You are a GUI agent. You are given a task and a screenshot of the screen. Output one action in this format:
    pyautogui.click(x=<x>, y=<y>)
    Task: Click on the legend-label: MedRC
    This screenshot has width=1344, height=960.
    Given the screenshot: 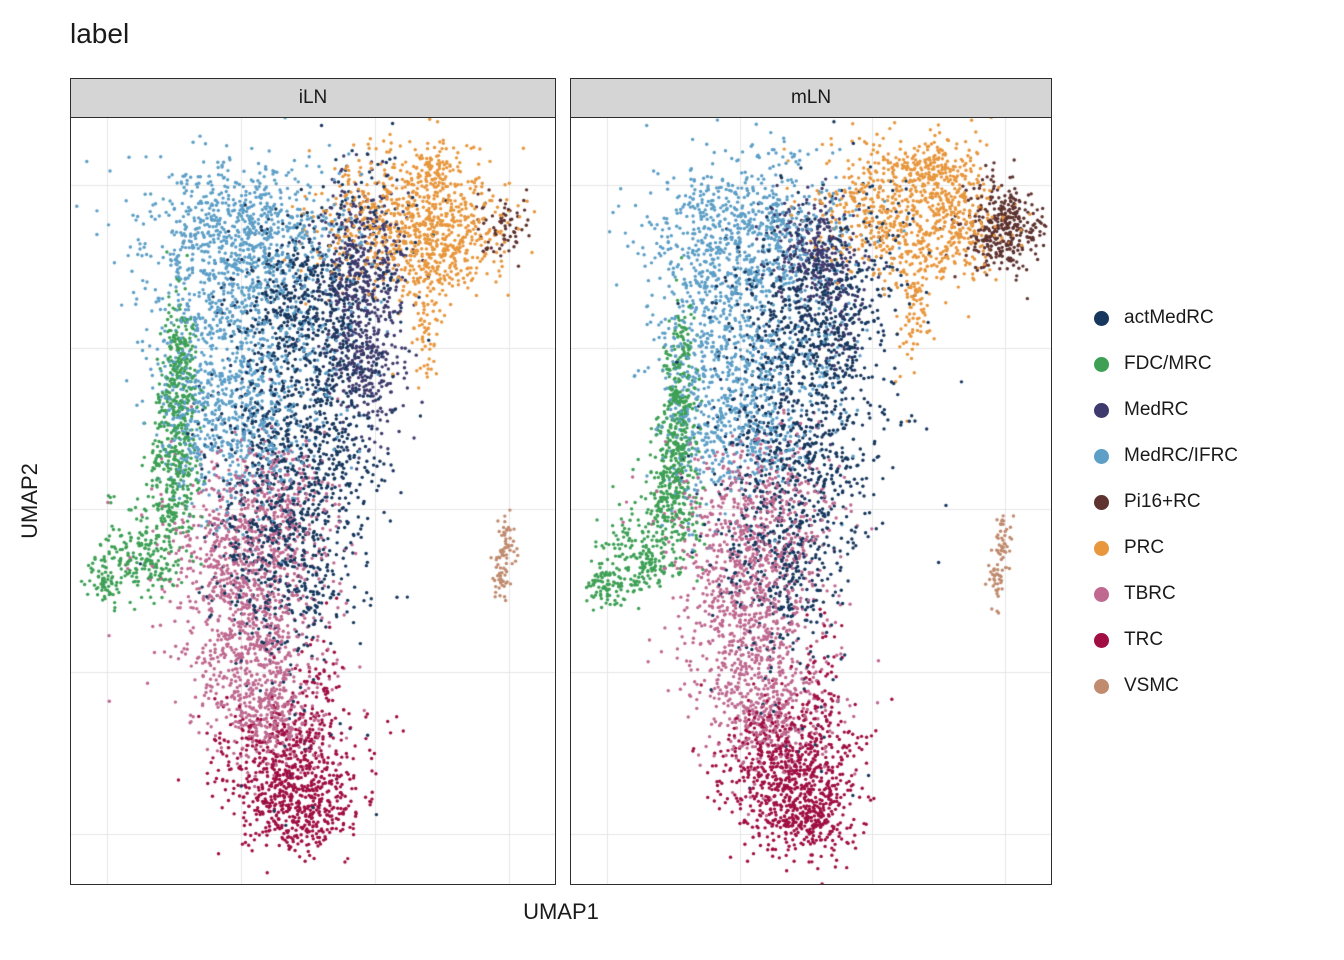 What is the action you would take?
    pyautogui.click(x=1156, y=409)
    